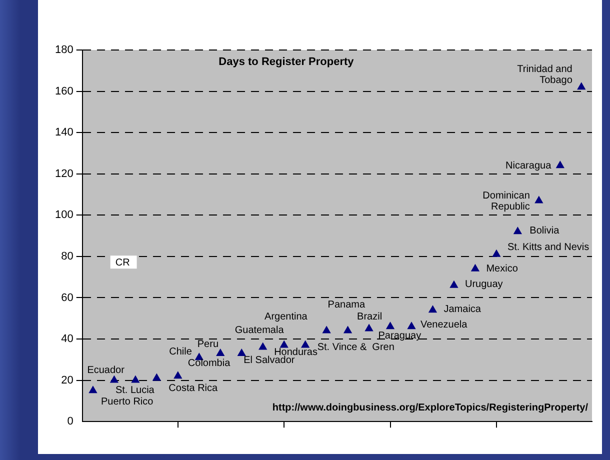  What do you see at coordinates (70, 422) in the screenshot?
I see `y-tick-label: 0` at bounding box center [70, 422].